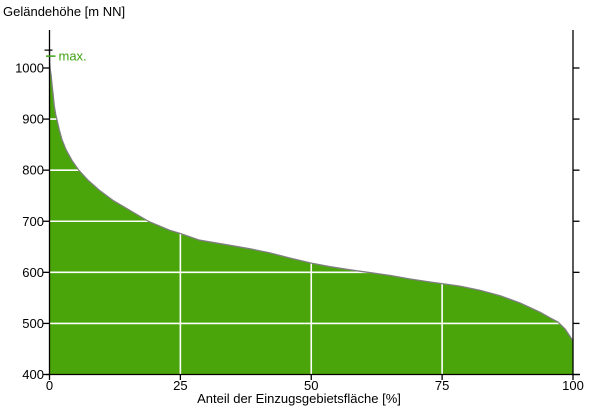  I want to click on x-axis-title: Anteil der Einzugsgebietsfläche [%], so click(299, 398).